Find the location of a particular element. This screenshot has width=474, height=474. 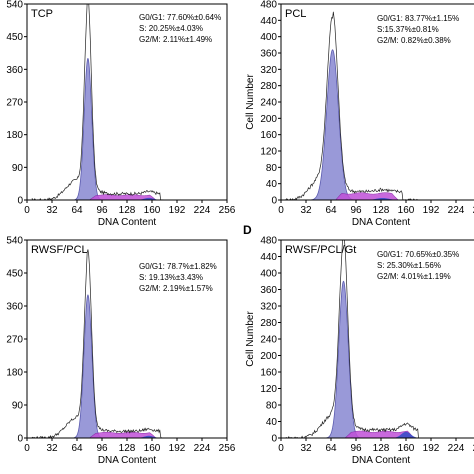

phase-stat: S: 20.25%±4.03% is located at coordinates (171, 28).